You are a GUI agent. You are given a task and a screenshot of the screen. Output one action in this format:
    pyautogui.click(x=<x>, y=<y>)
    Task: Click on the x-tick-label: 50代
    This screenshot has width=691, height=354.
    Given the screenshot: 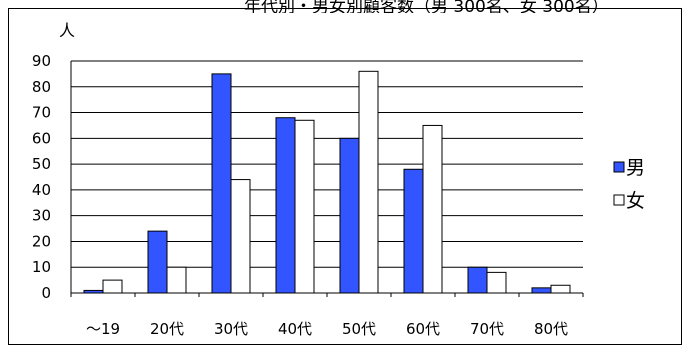 What is the action you would take?
    pyautogui.click(x=359, y=329)
    